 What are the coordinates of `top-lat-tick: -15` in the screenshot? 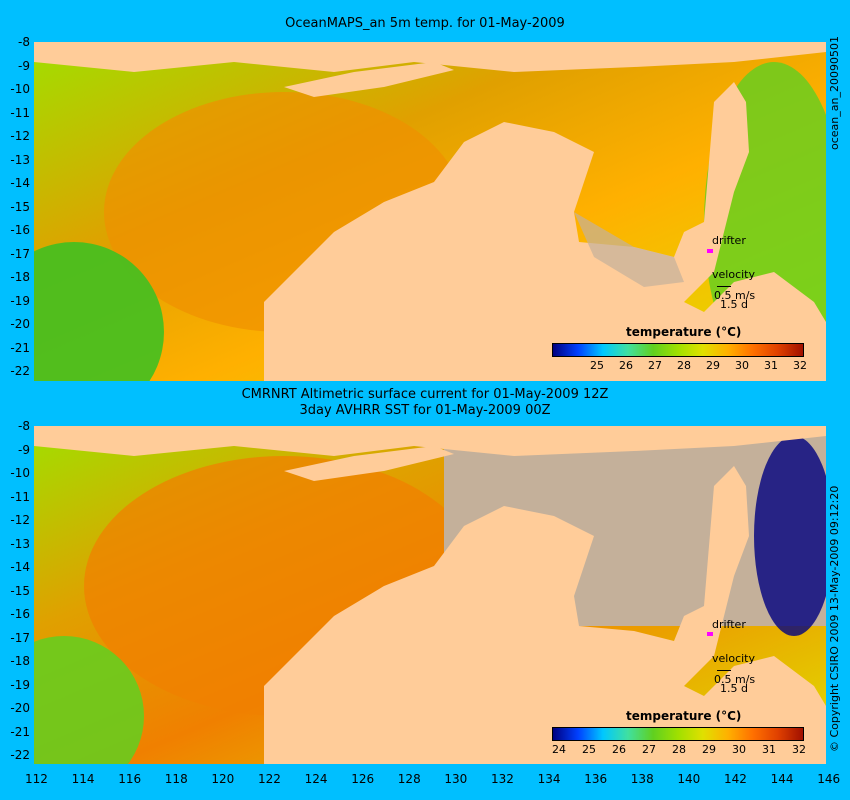 It's located at (20, 206).